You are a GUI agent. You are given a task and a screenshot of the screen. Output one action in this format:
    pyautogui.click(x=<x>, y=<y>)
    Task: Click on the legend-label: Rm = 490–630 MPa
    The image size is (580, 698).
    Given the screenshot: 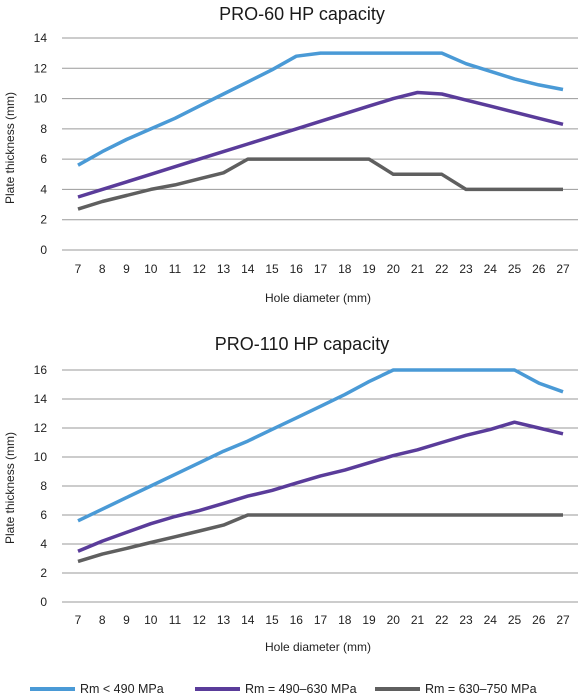 What is the action you would take?
    pyautogui.click(x=301, y=689)
    